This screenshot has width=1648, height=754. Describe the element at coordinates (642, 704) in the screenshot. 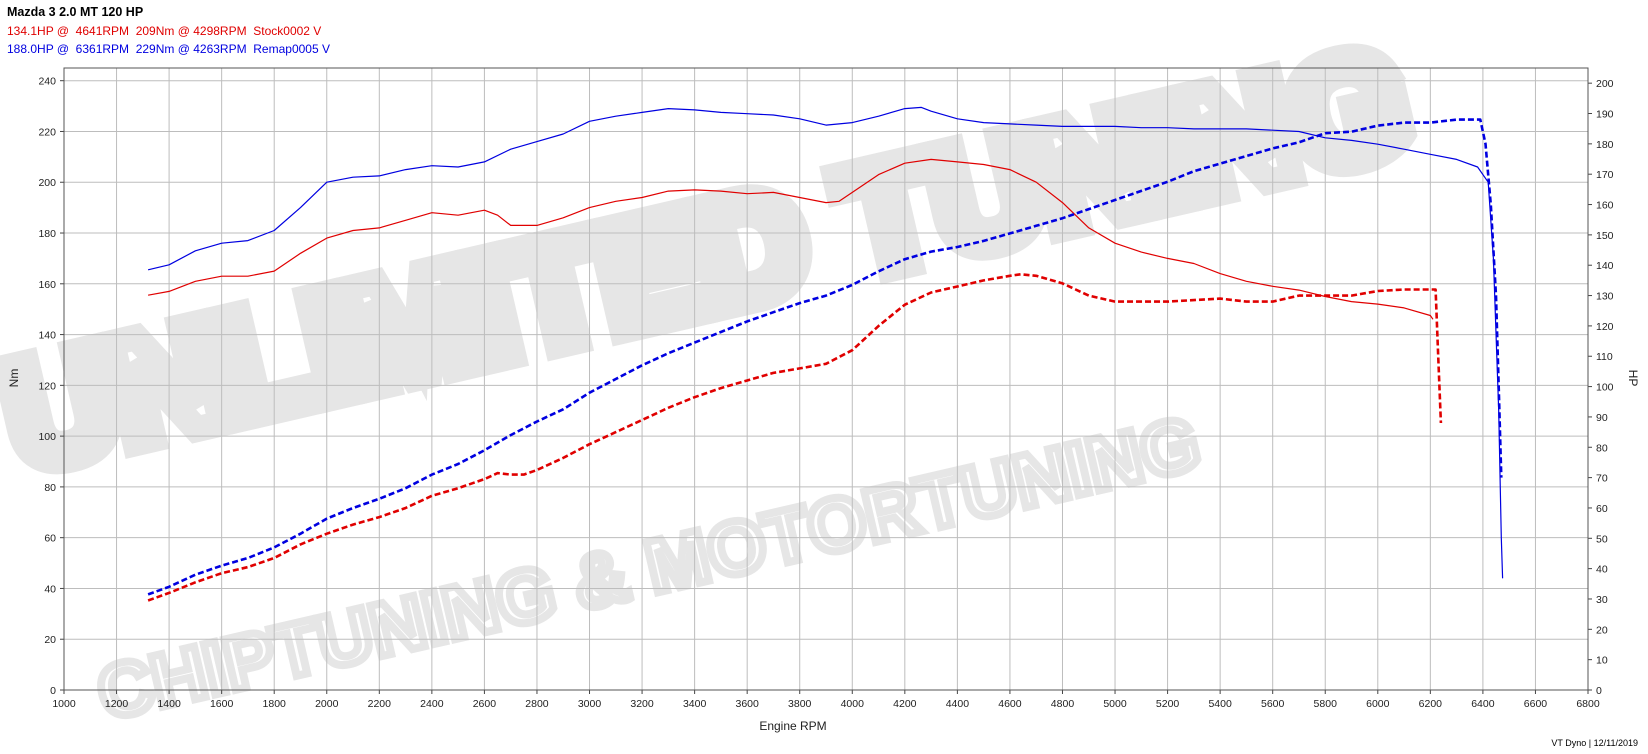

I see `x-tick-label-3200: 3200` at that location.